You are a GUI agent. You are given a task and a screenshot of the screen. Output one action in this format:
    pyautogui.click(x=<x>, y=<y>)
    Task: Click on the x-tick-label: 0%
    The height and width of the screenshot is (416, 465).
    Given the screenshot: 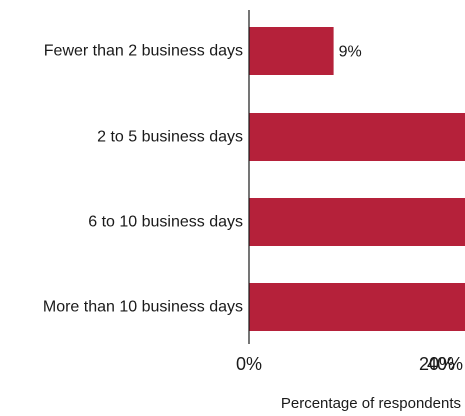 What is the action you would take?
    pyautogui.click(x=249, y=364)
    